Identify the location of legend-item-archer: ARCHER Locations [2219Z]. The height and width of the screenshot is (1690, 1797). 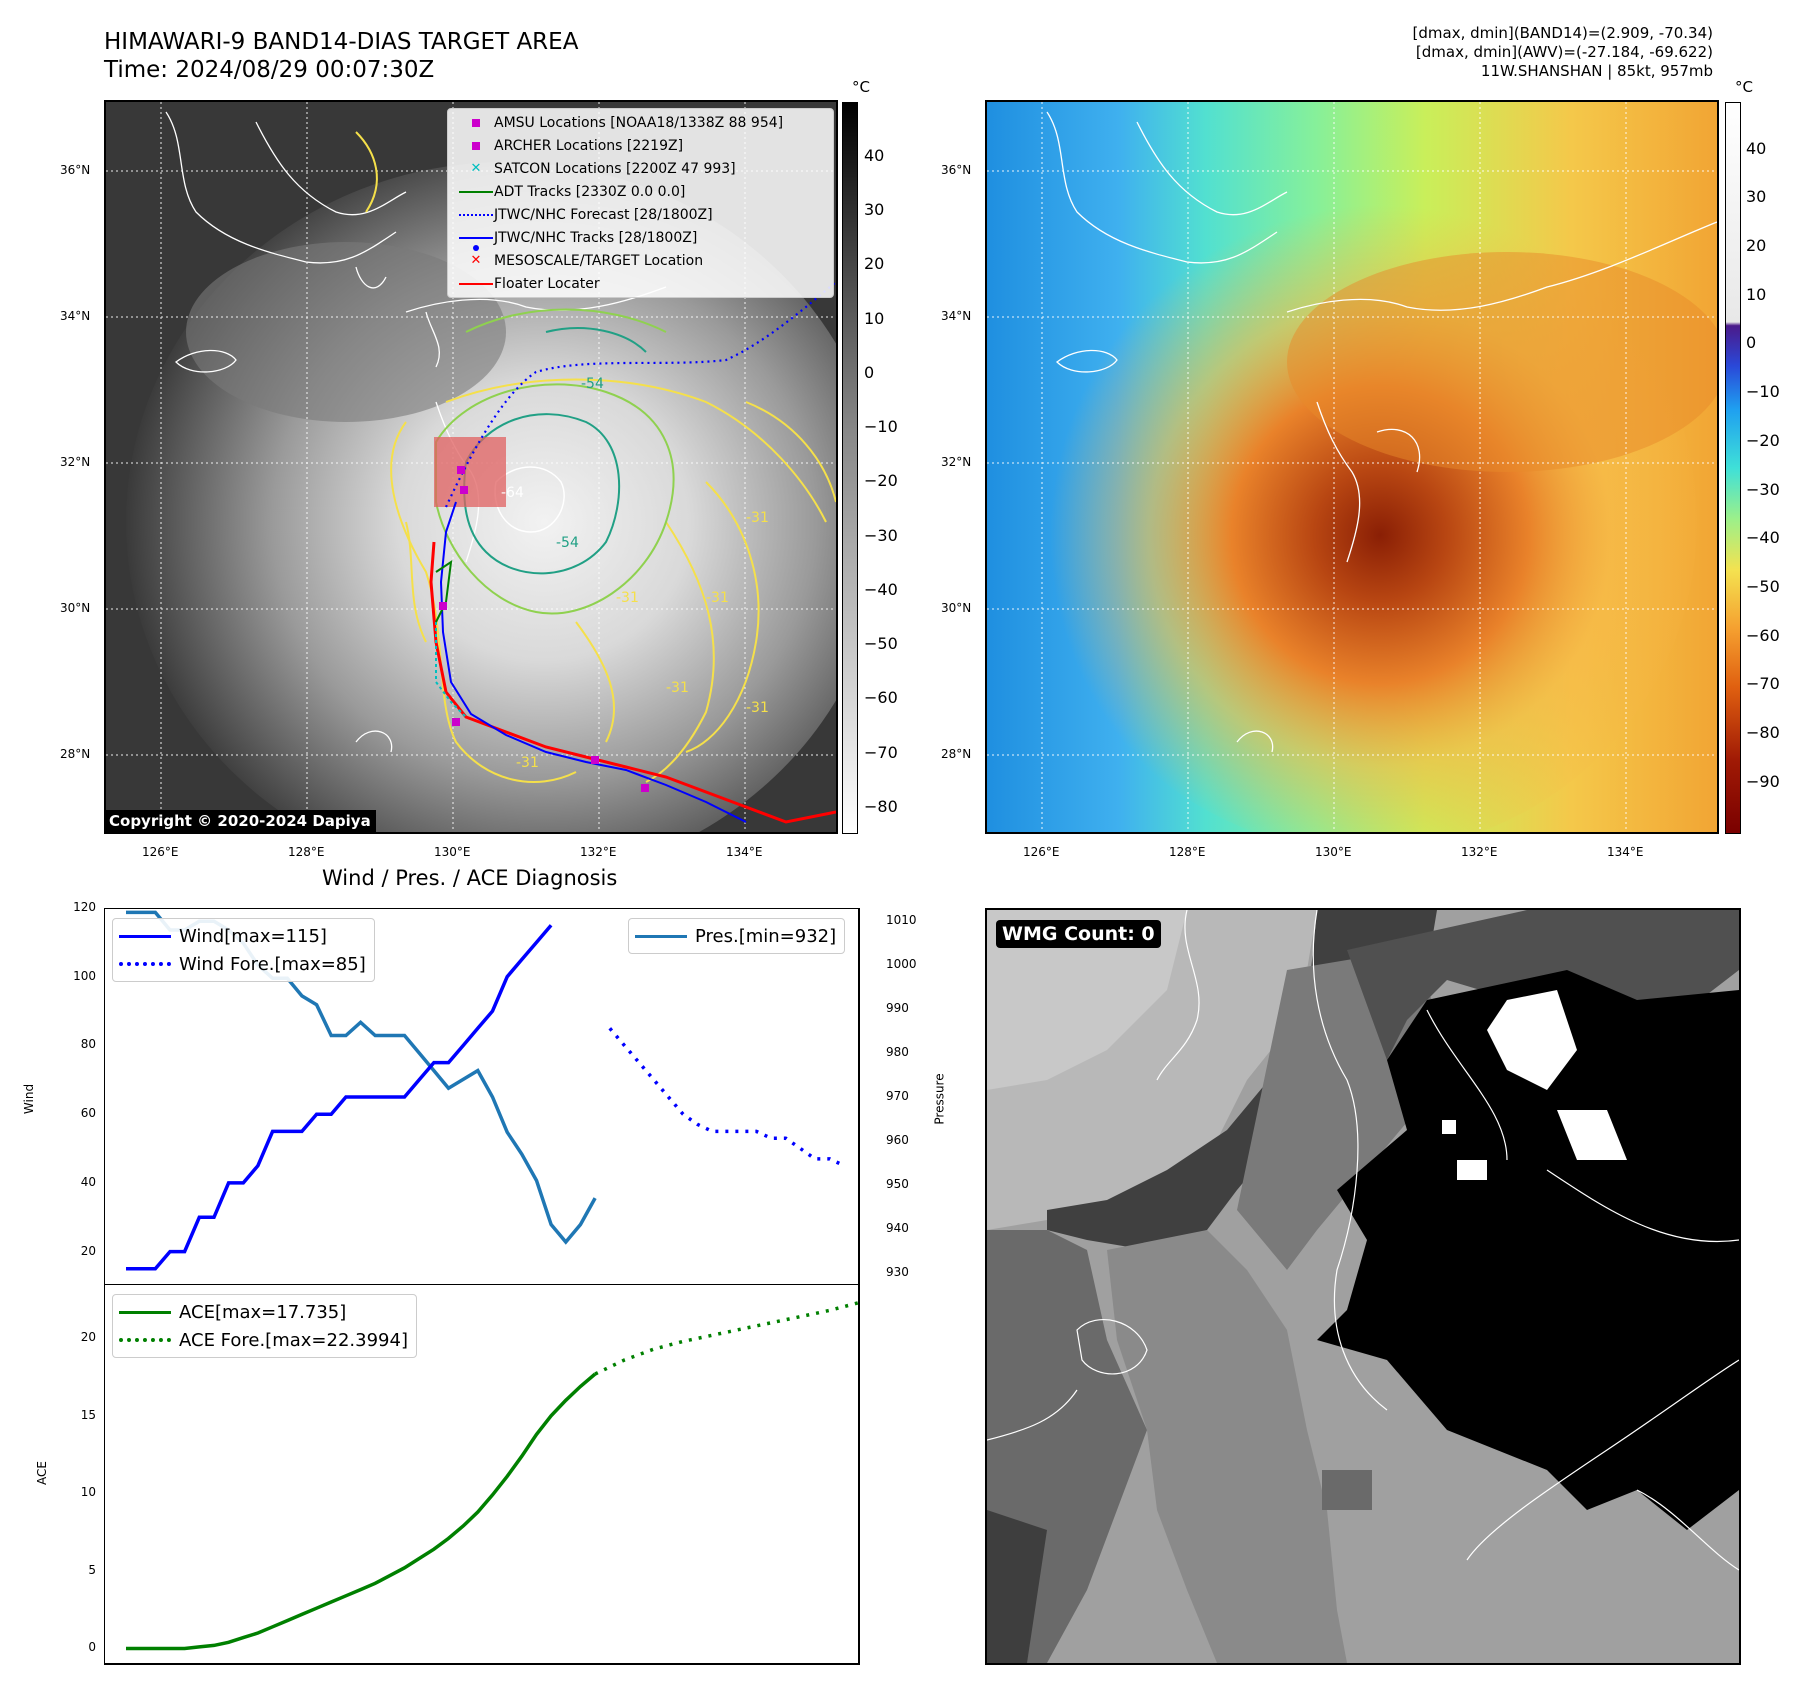
(640, 145).